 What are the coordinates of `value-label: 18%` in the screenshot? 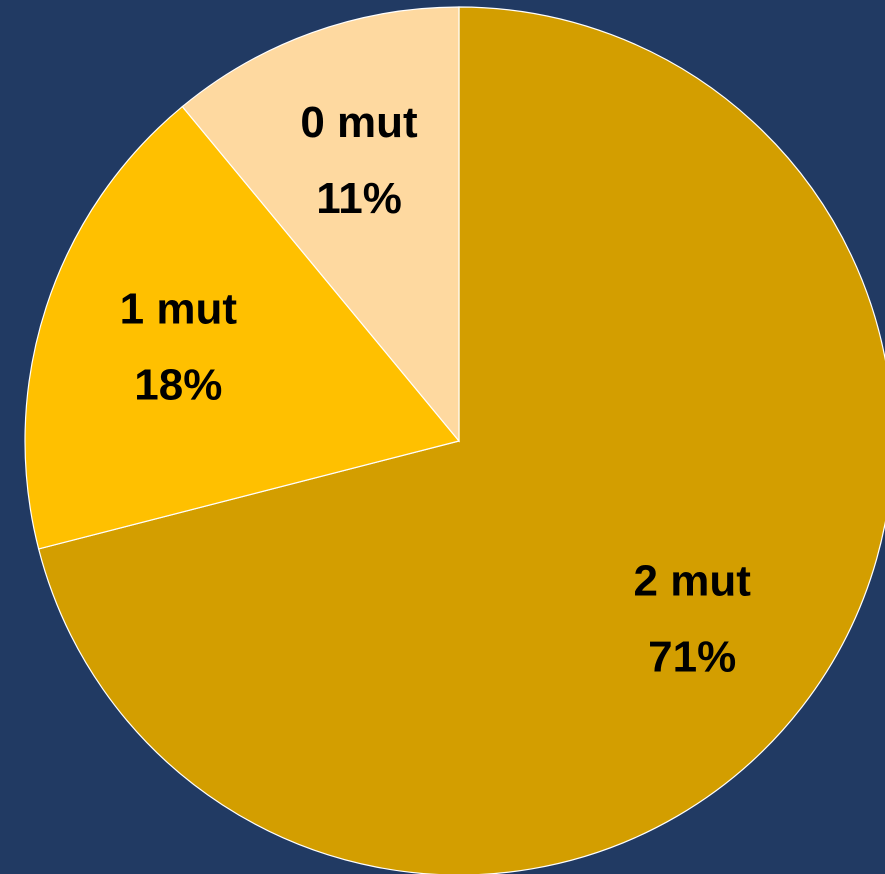 It's located at (178, 384).